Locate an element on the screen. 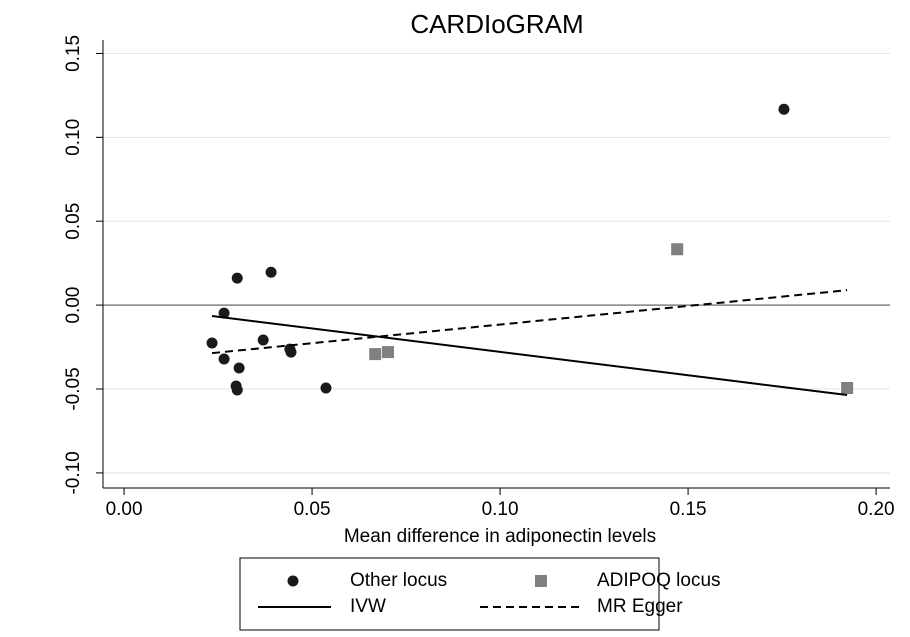 The image size is (910, 637). y-tick-label: 0.15 is located at coordinates (73, 53).